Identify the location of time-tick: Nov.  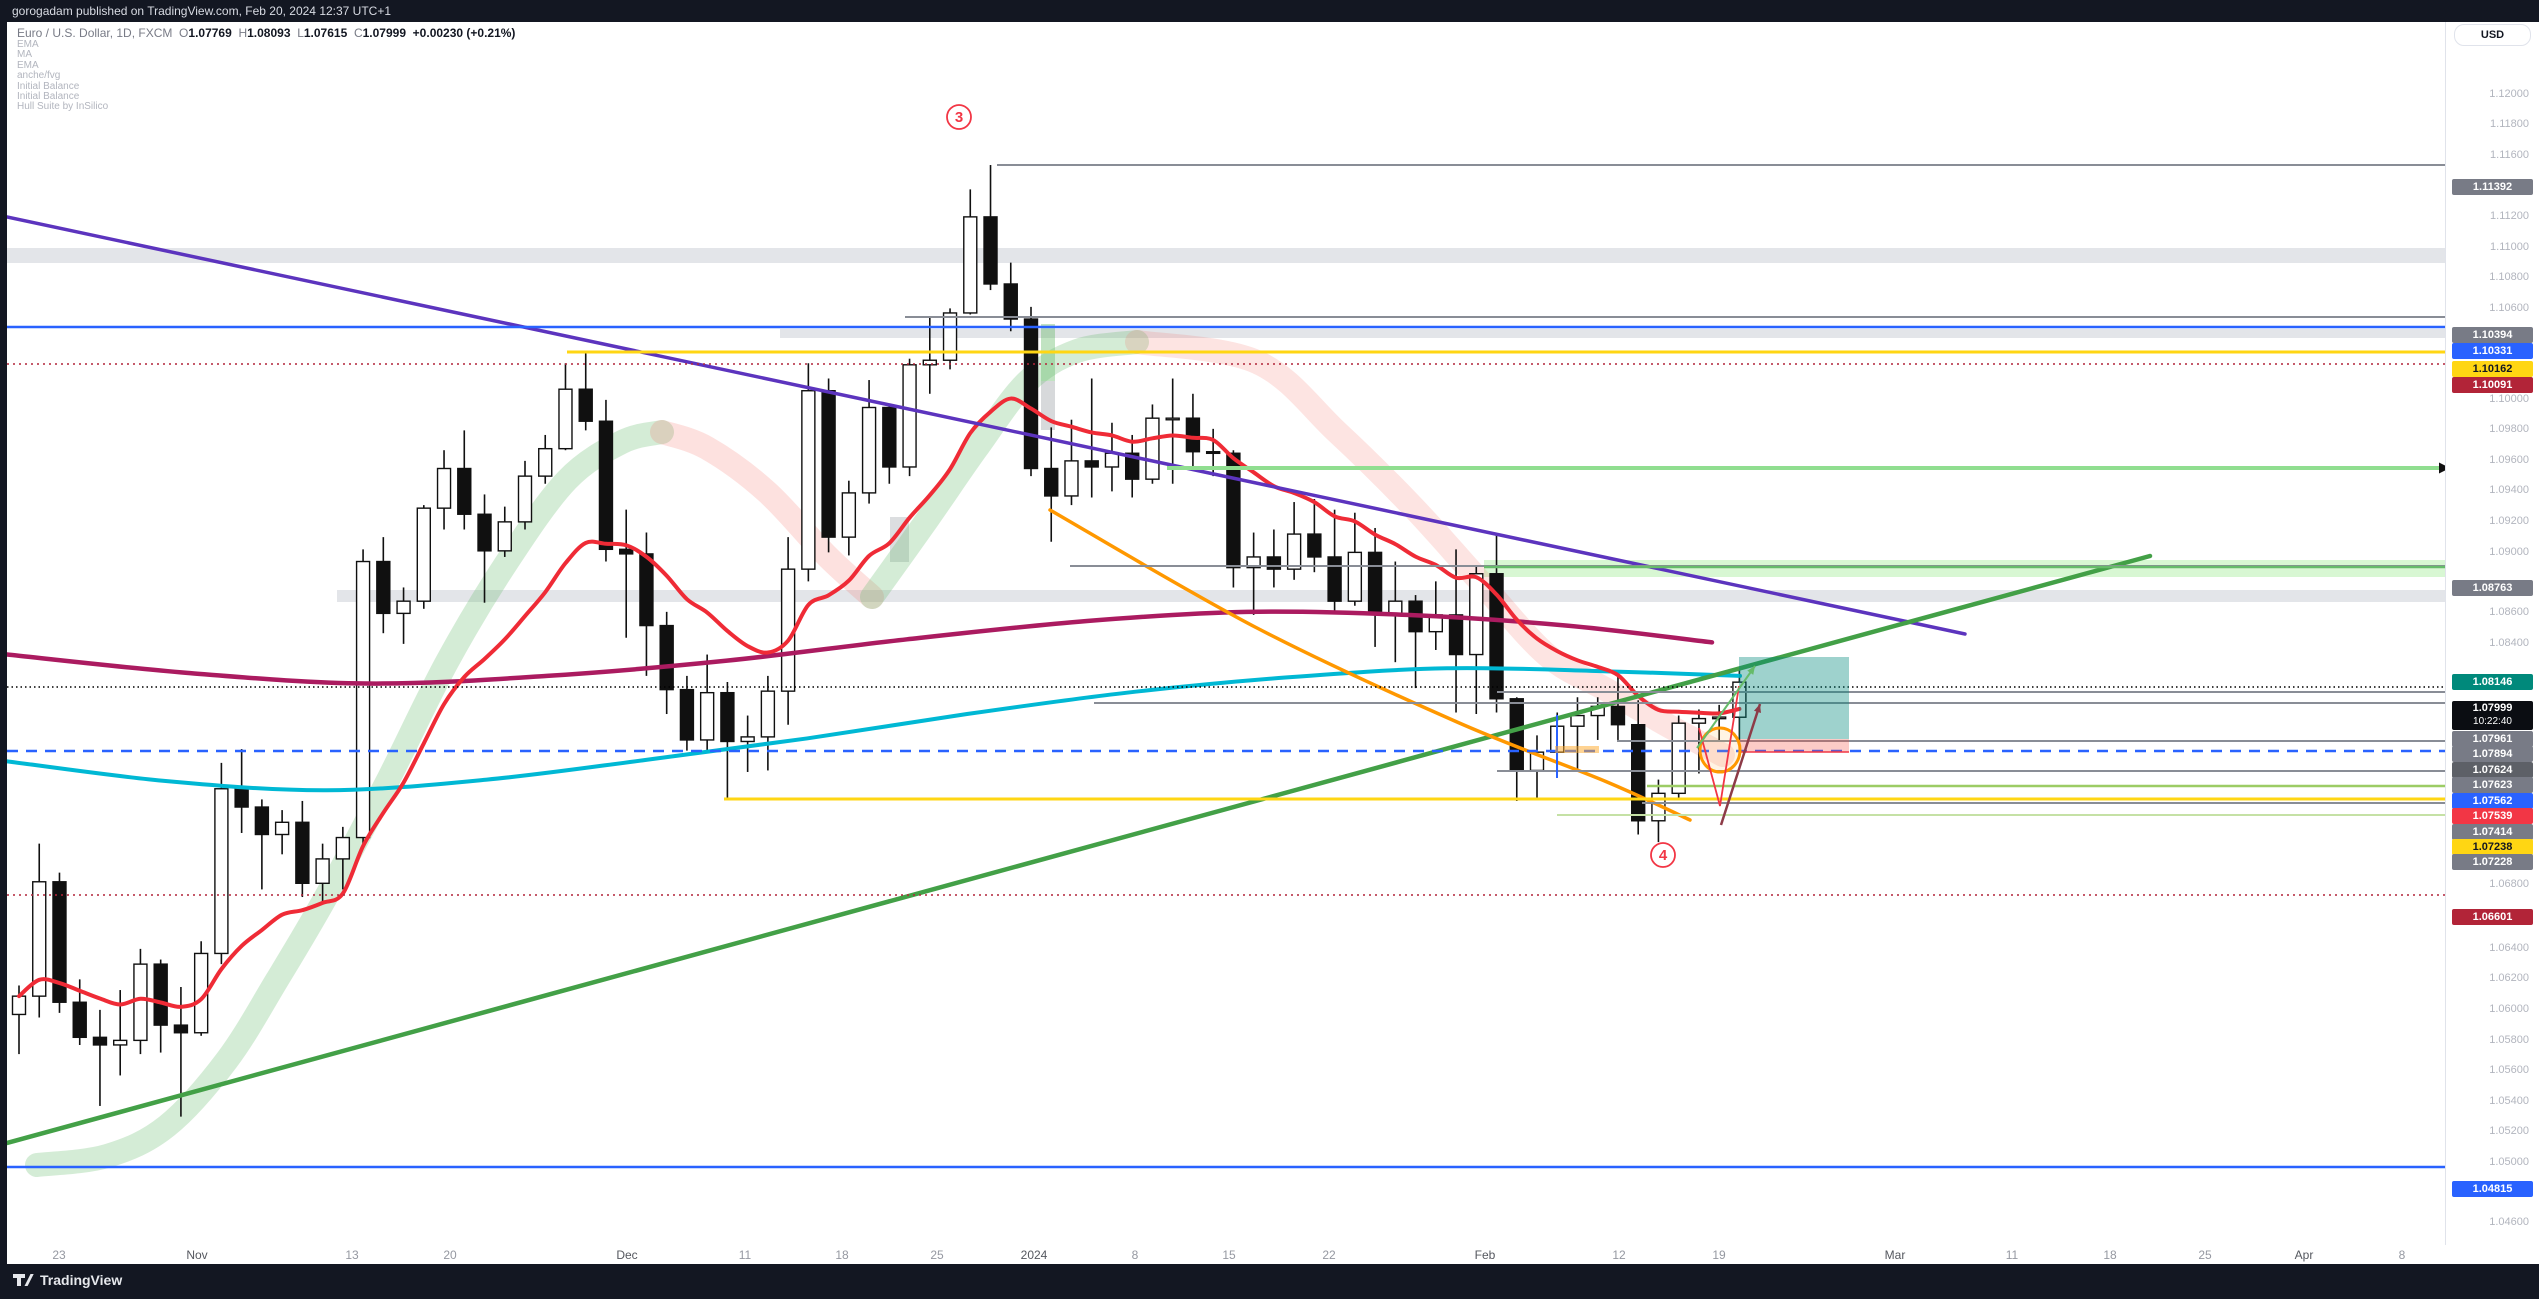
(197, 1255).